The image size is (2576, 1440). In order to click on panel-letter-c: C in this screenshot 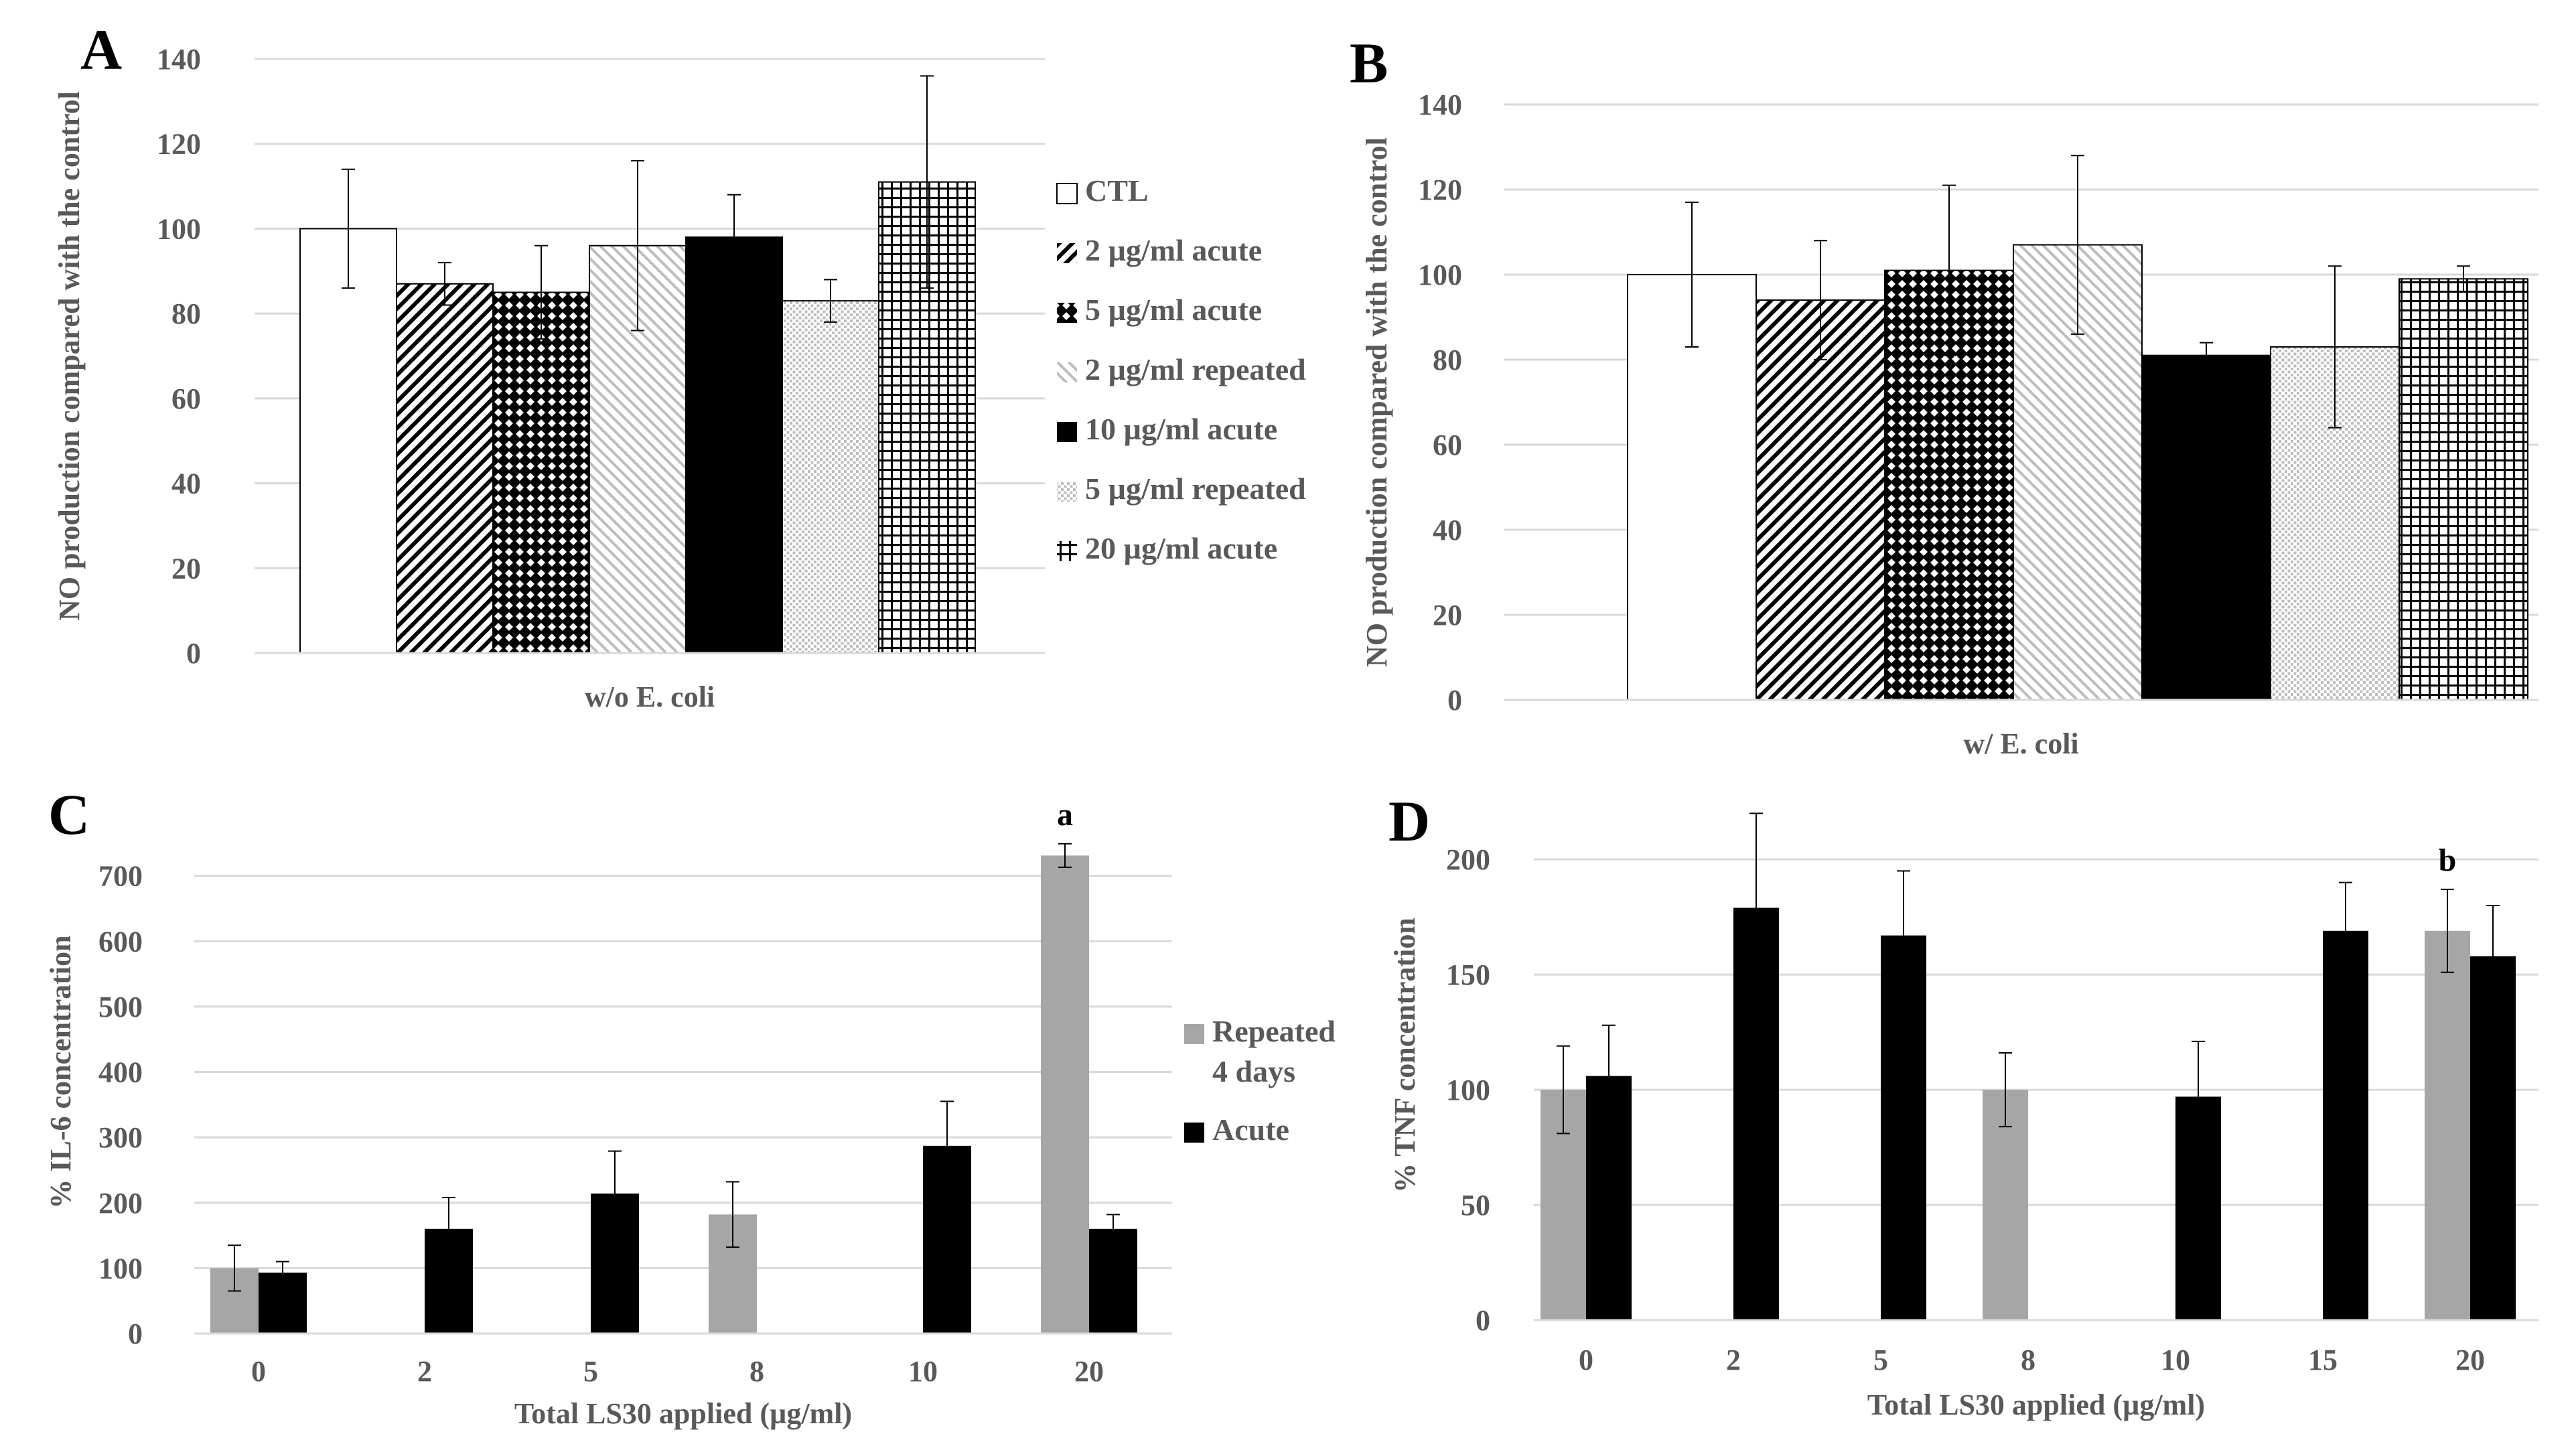, I will do `click(69, 814)`.